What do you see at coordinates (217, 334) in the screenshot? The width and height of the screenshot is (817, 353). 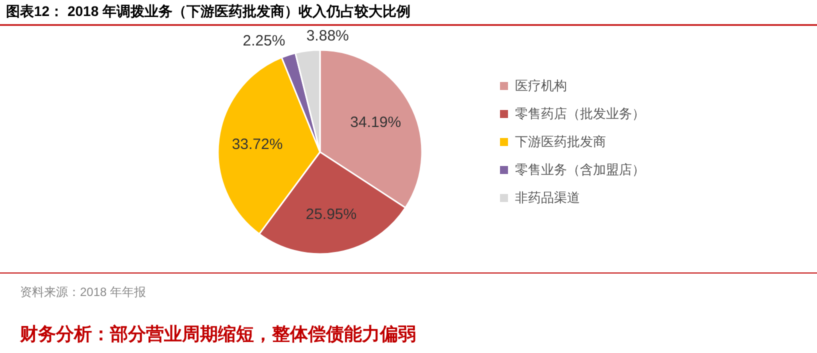 I see `text: 财务分析：部分营业周期缩短，整体偿债能力偏弱` at bounding box center [217, 334].